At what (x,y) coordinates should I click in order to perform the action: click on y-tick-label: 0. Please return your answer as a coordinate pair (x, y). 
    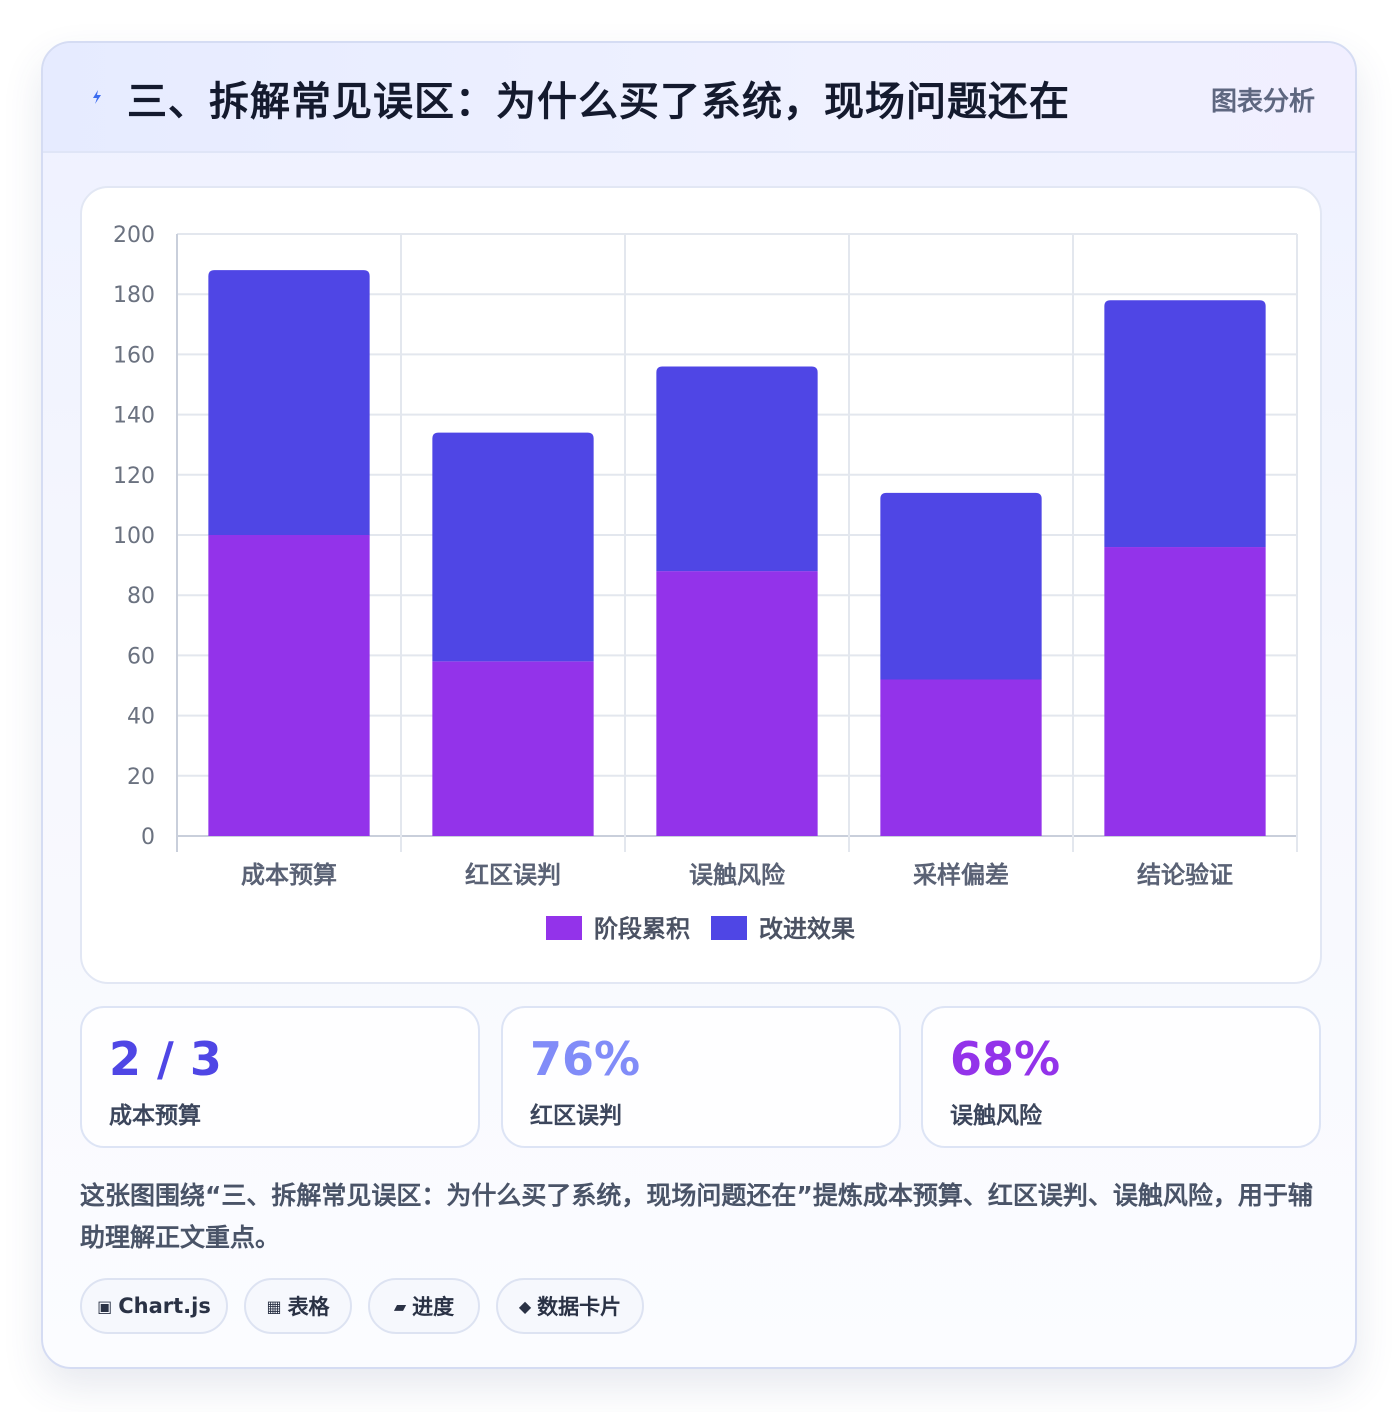
    Looking at the image, I should click on (148, 837).